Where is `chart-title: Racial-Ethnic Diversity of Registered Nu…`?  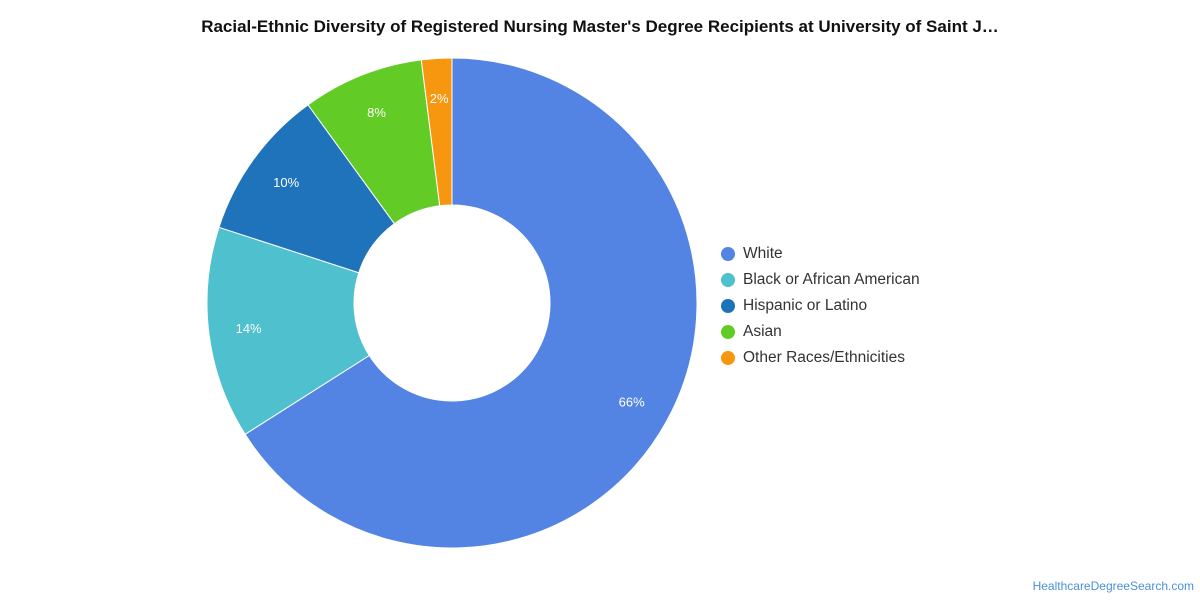 chart-title: Racial-Ethnic Diversity of Registered Nu… is located at coordinates (600, 26).